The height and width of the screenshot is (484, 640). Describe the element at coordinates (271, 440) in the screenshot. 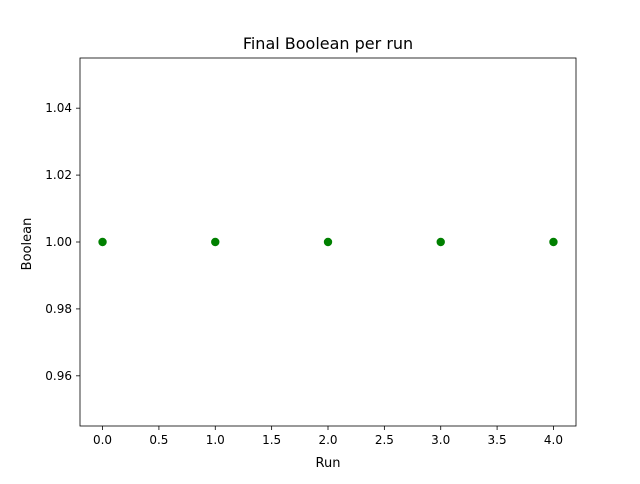

I see `x-tick-label: 1.5` at that location.